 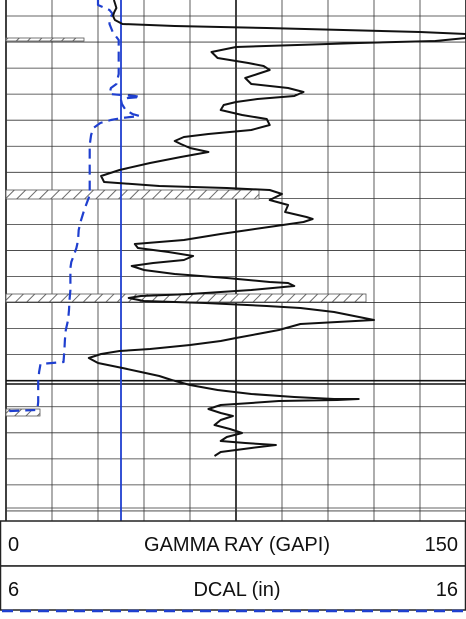 What do you see at coordinates (13, 545) in the screenshot?
I see `gamma-ray-scale-min: 0` at bounding box center [13, 545].